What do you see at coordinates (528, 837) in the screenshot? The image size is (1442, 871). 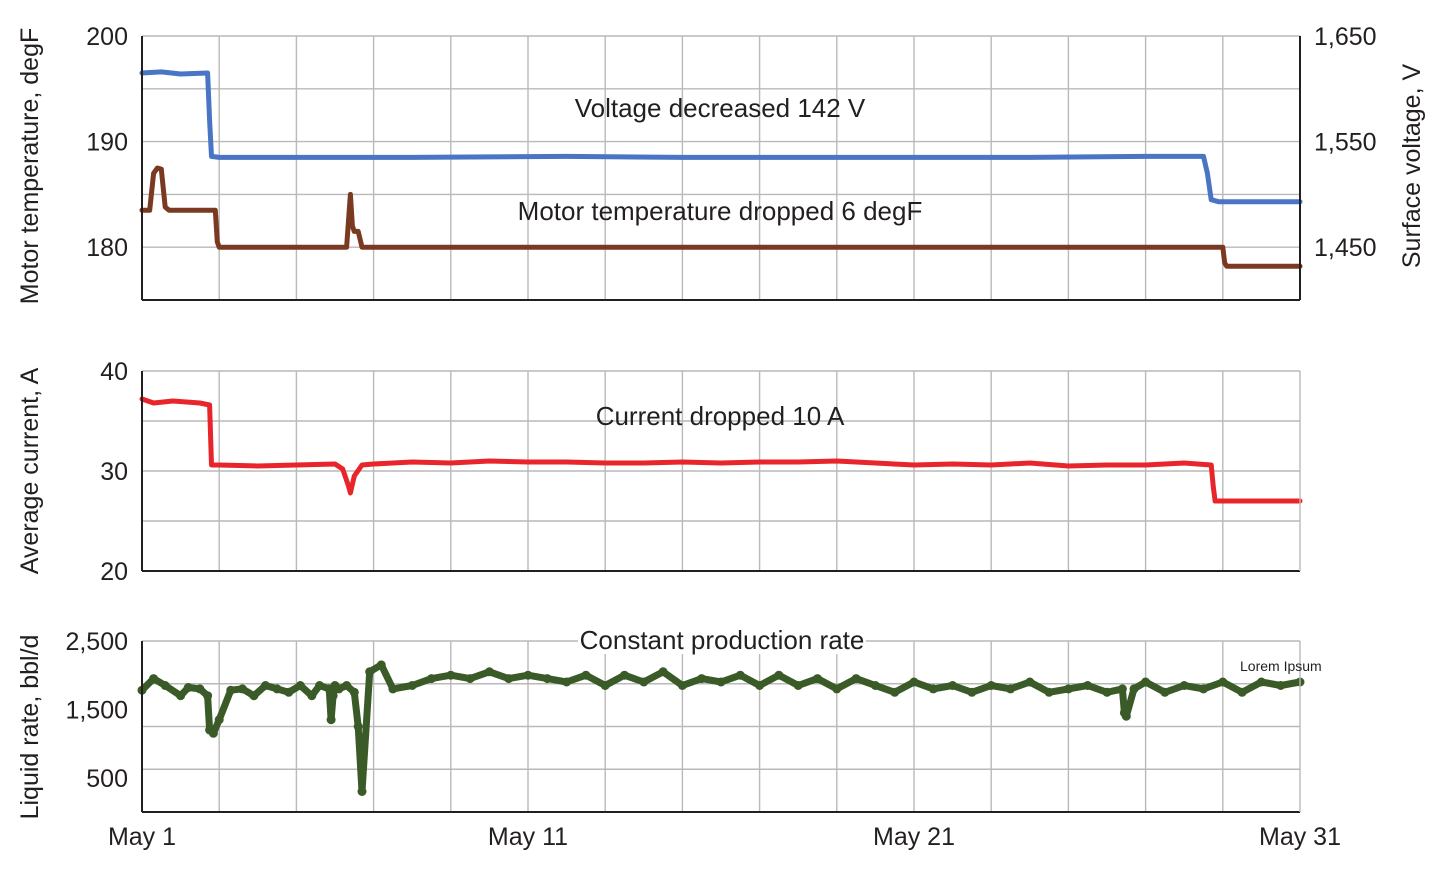 I see `bottom-x-tick-label: May 11` at bounding box center [528, 837].